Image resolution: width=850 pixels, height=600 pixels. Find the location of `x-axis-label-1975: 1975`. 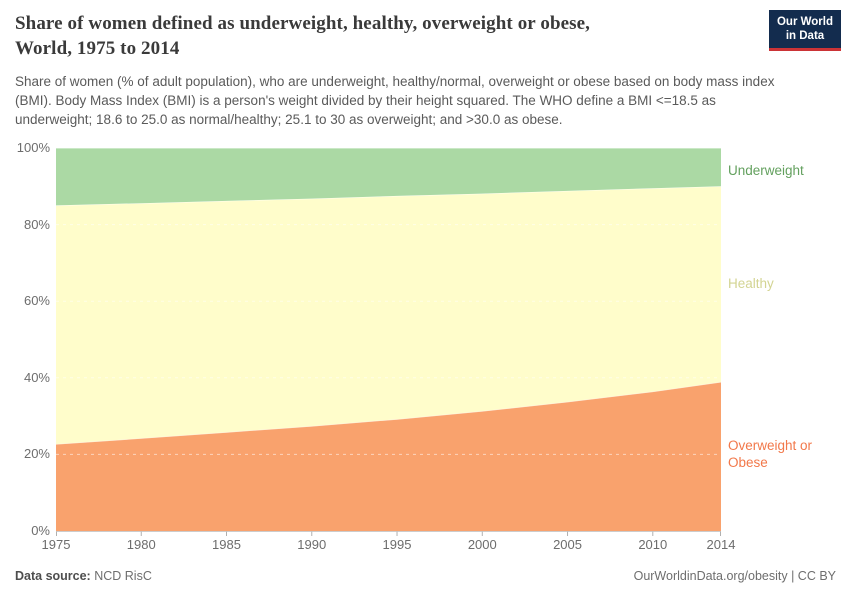

x-axis-label-1975: 1975 is located at coordinates (56, 544).